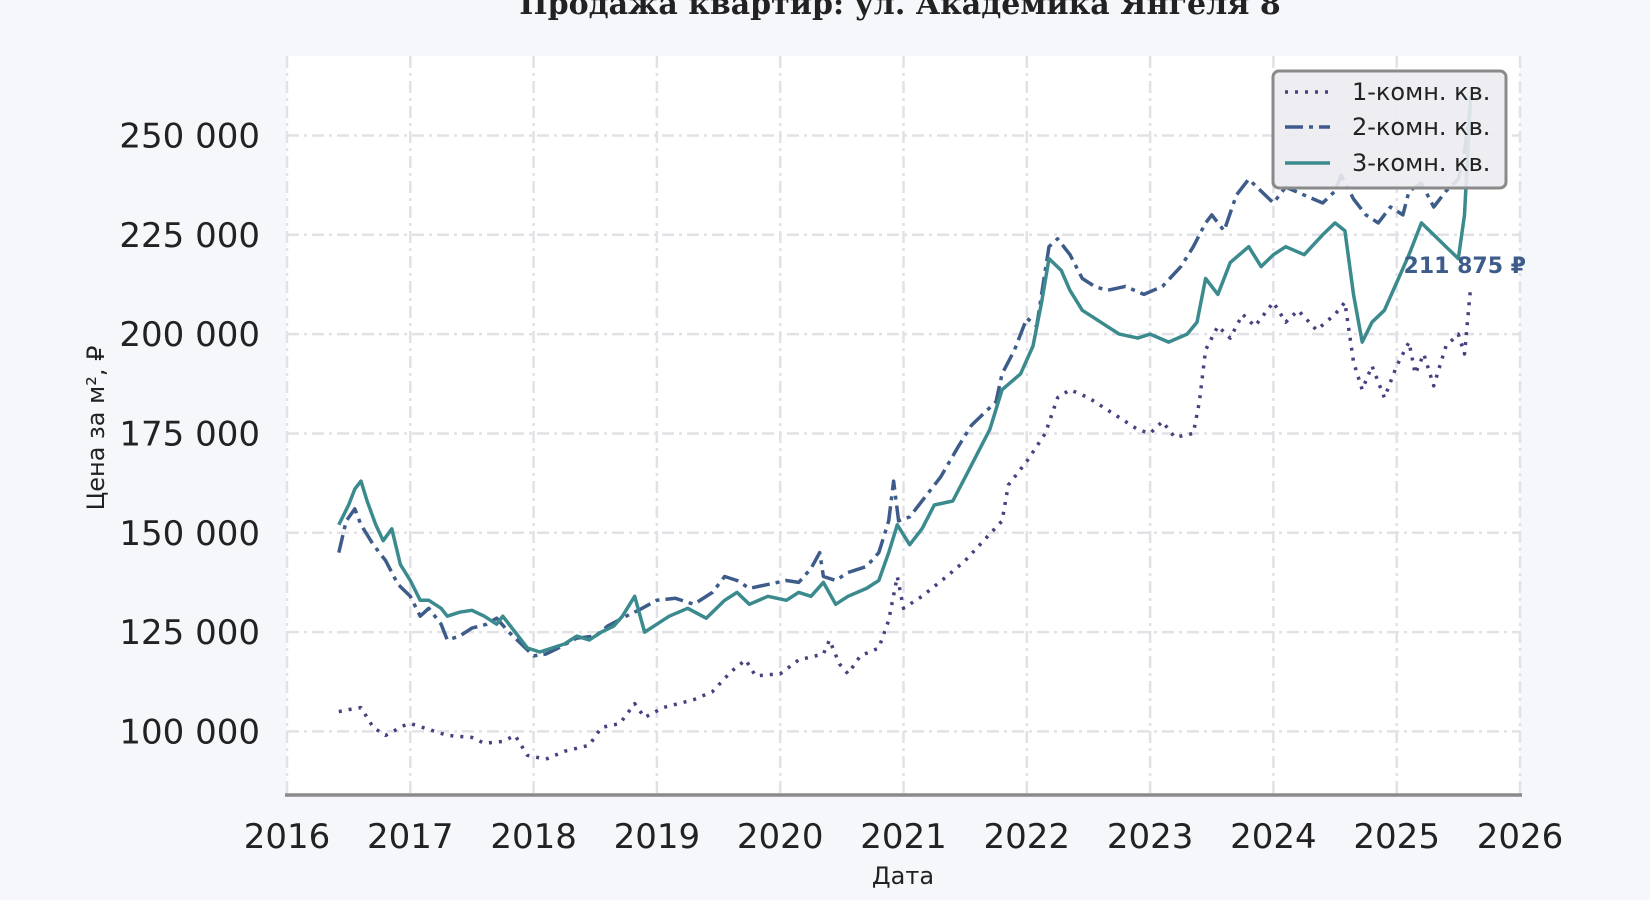 This screenshot has height=900, width=1650. I want to click on chart-title: Продажа квартир: ул. Академика Янгеля 8, so click(899, 11).